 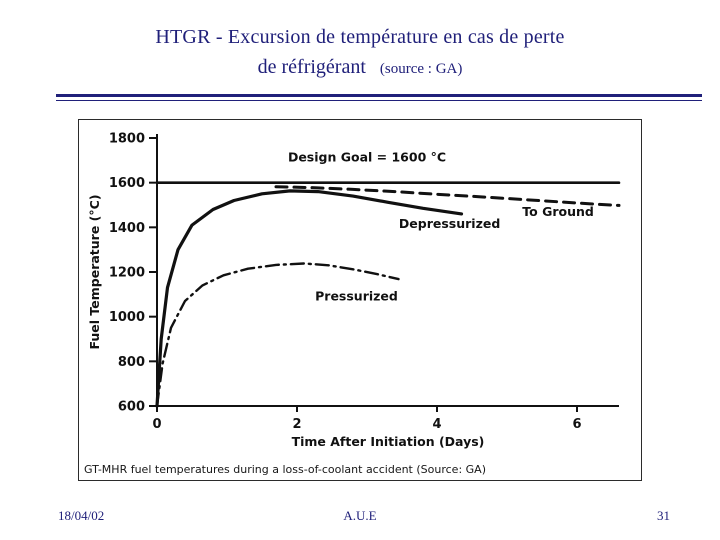 I want to click on footer-date: 18/04/02, so click(x=81, y=515).